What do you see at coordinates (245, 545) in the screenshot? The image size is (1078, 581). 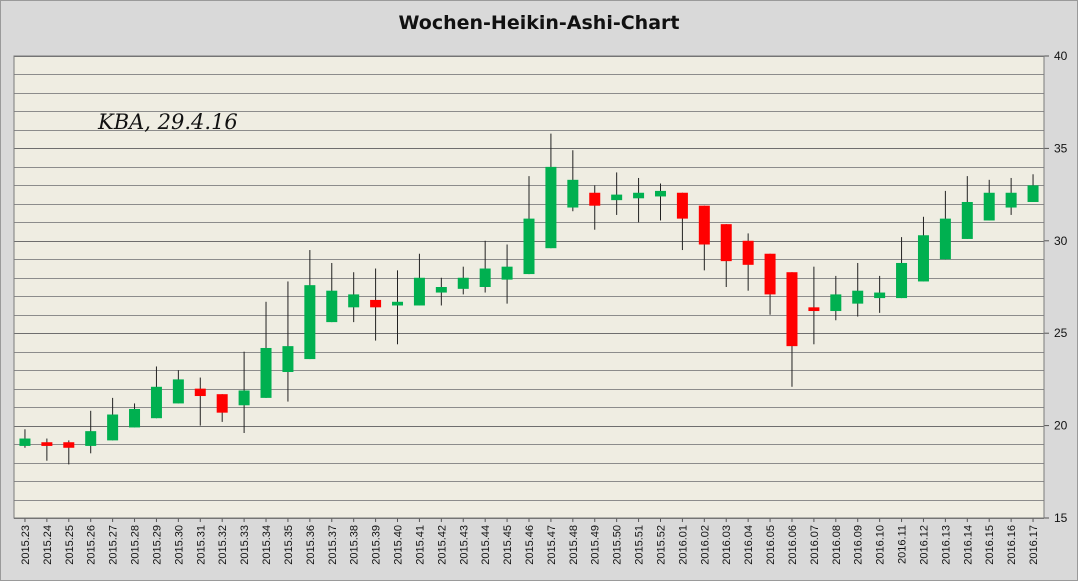 I see `x-tick-label: 2015.33` at bounding box center [245, 545].